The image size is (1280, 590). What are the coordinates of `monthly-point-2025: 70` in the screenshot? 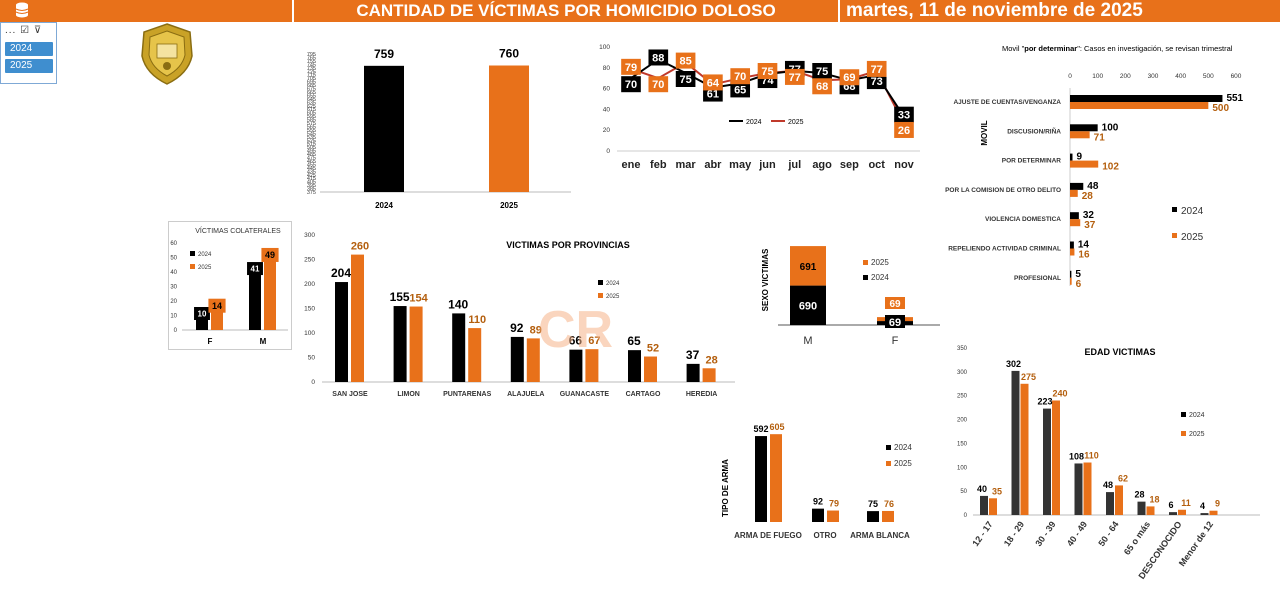 It's located at (740, 77).